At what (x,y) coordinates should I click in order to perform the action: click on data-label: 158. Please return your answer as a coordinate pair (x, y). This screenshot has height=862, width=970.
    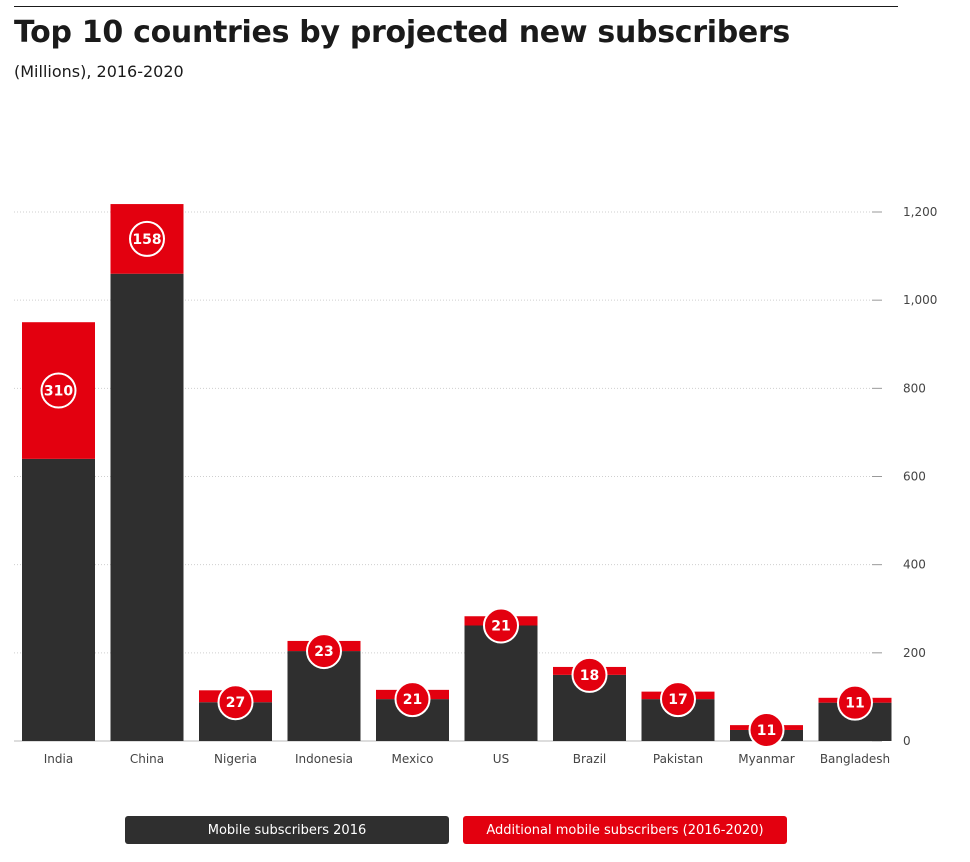
    Looking at the image, I should click on (146, 240).